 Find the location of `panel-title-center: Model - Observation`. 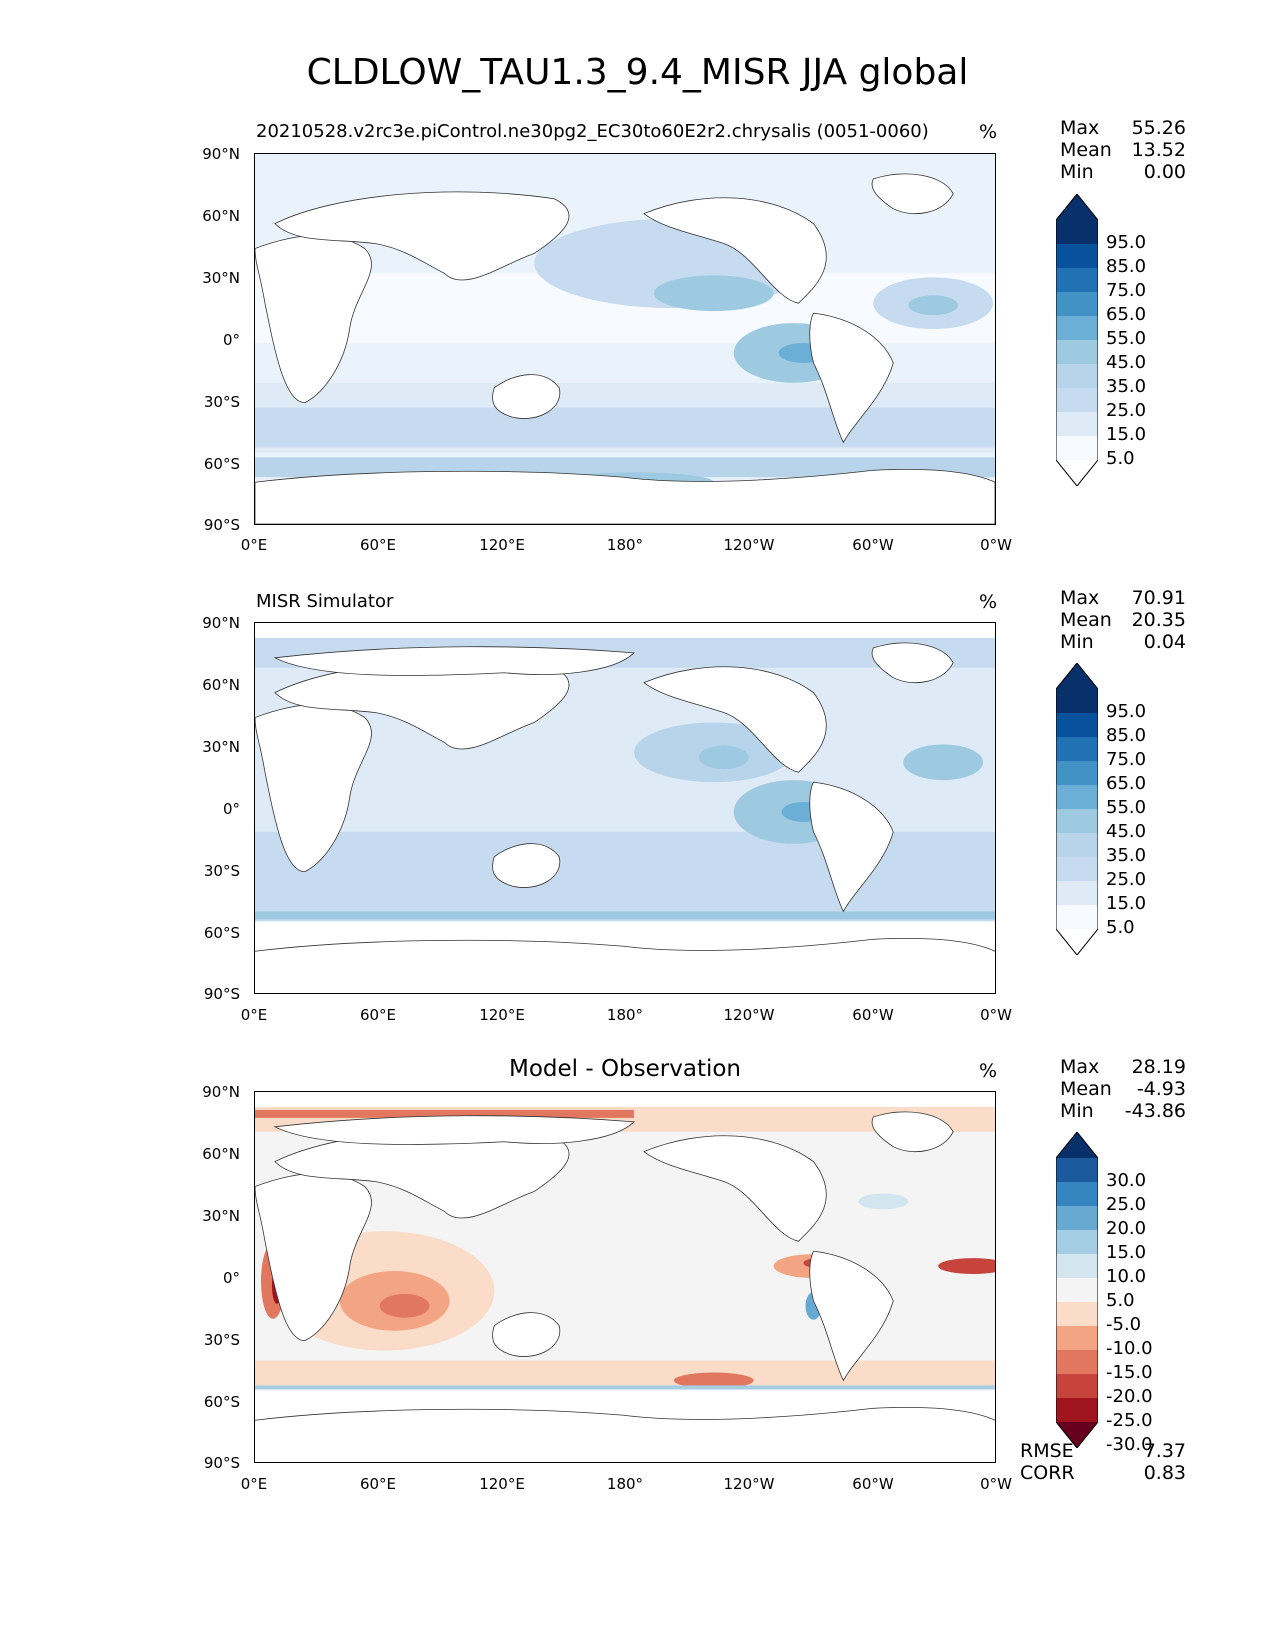

panel-title-center: Model - Observation is located at coordinates (625, 1069).